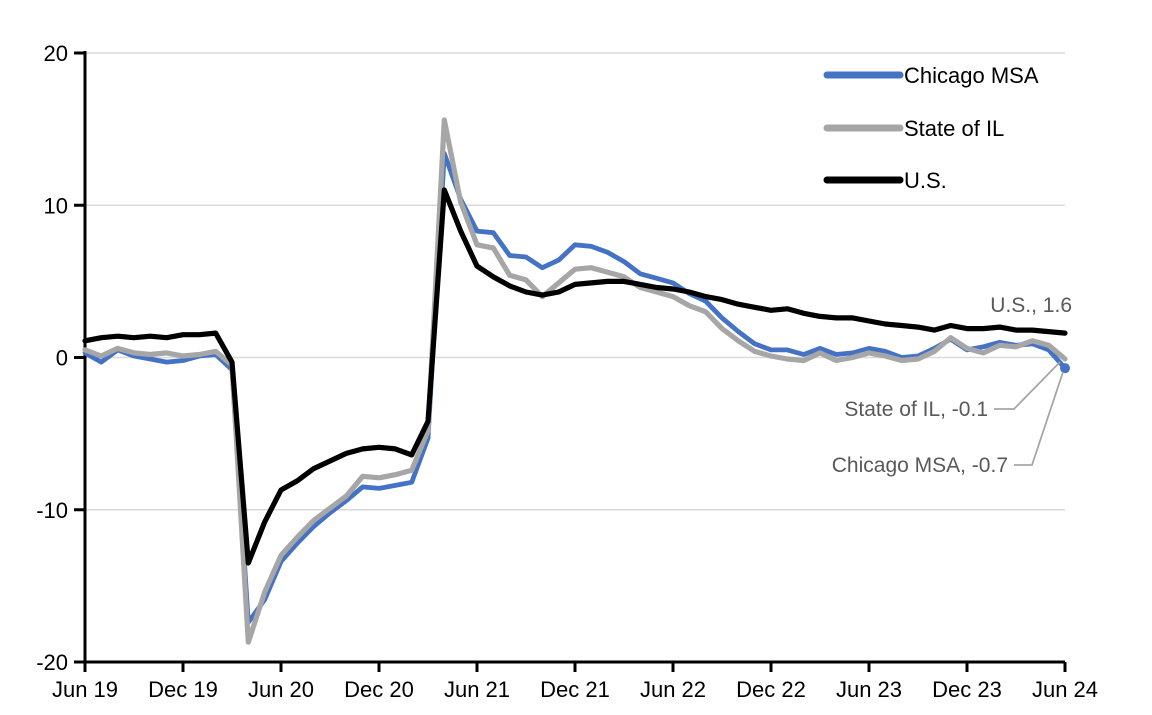 The height and width of the screenshot is (715, 1152). Describe the element at coordinates (281, 689) in the screenshot. I see `x-axis-tick-label: Jun 20` at that location.